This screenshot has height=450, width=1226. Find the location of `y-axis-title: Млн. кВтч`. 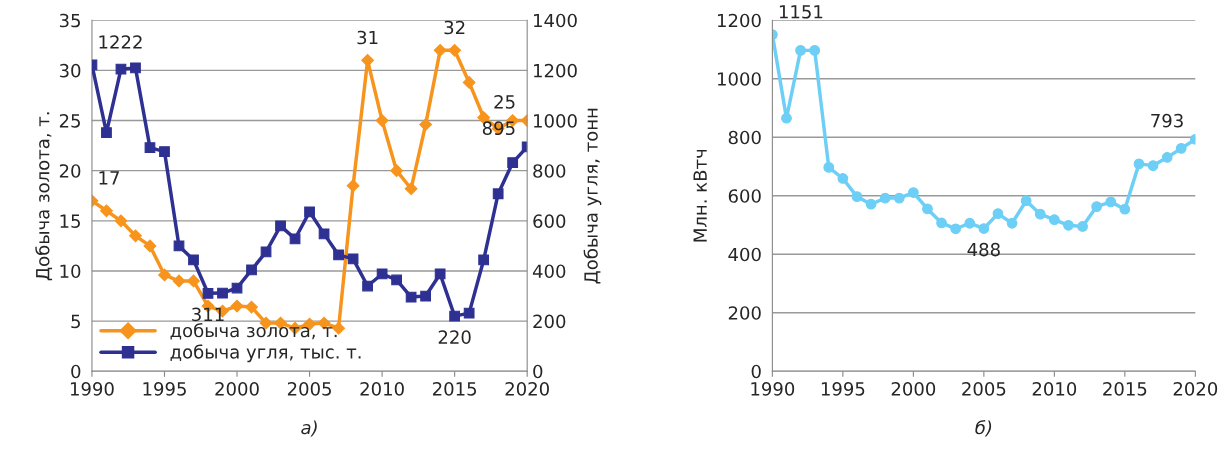

y-axis-title: Млн. кВтч is located at coordinates (700, 195).